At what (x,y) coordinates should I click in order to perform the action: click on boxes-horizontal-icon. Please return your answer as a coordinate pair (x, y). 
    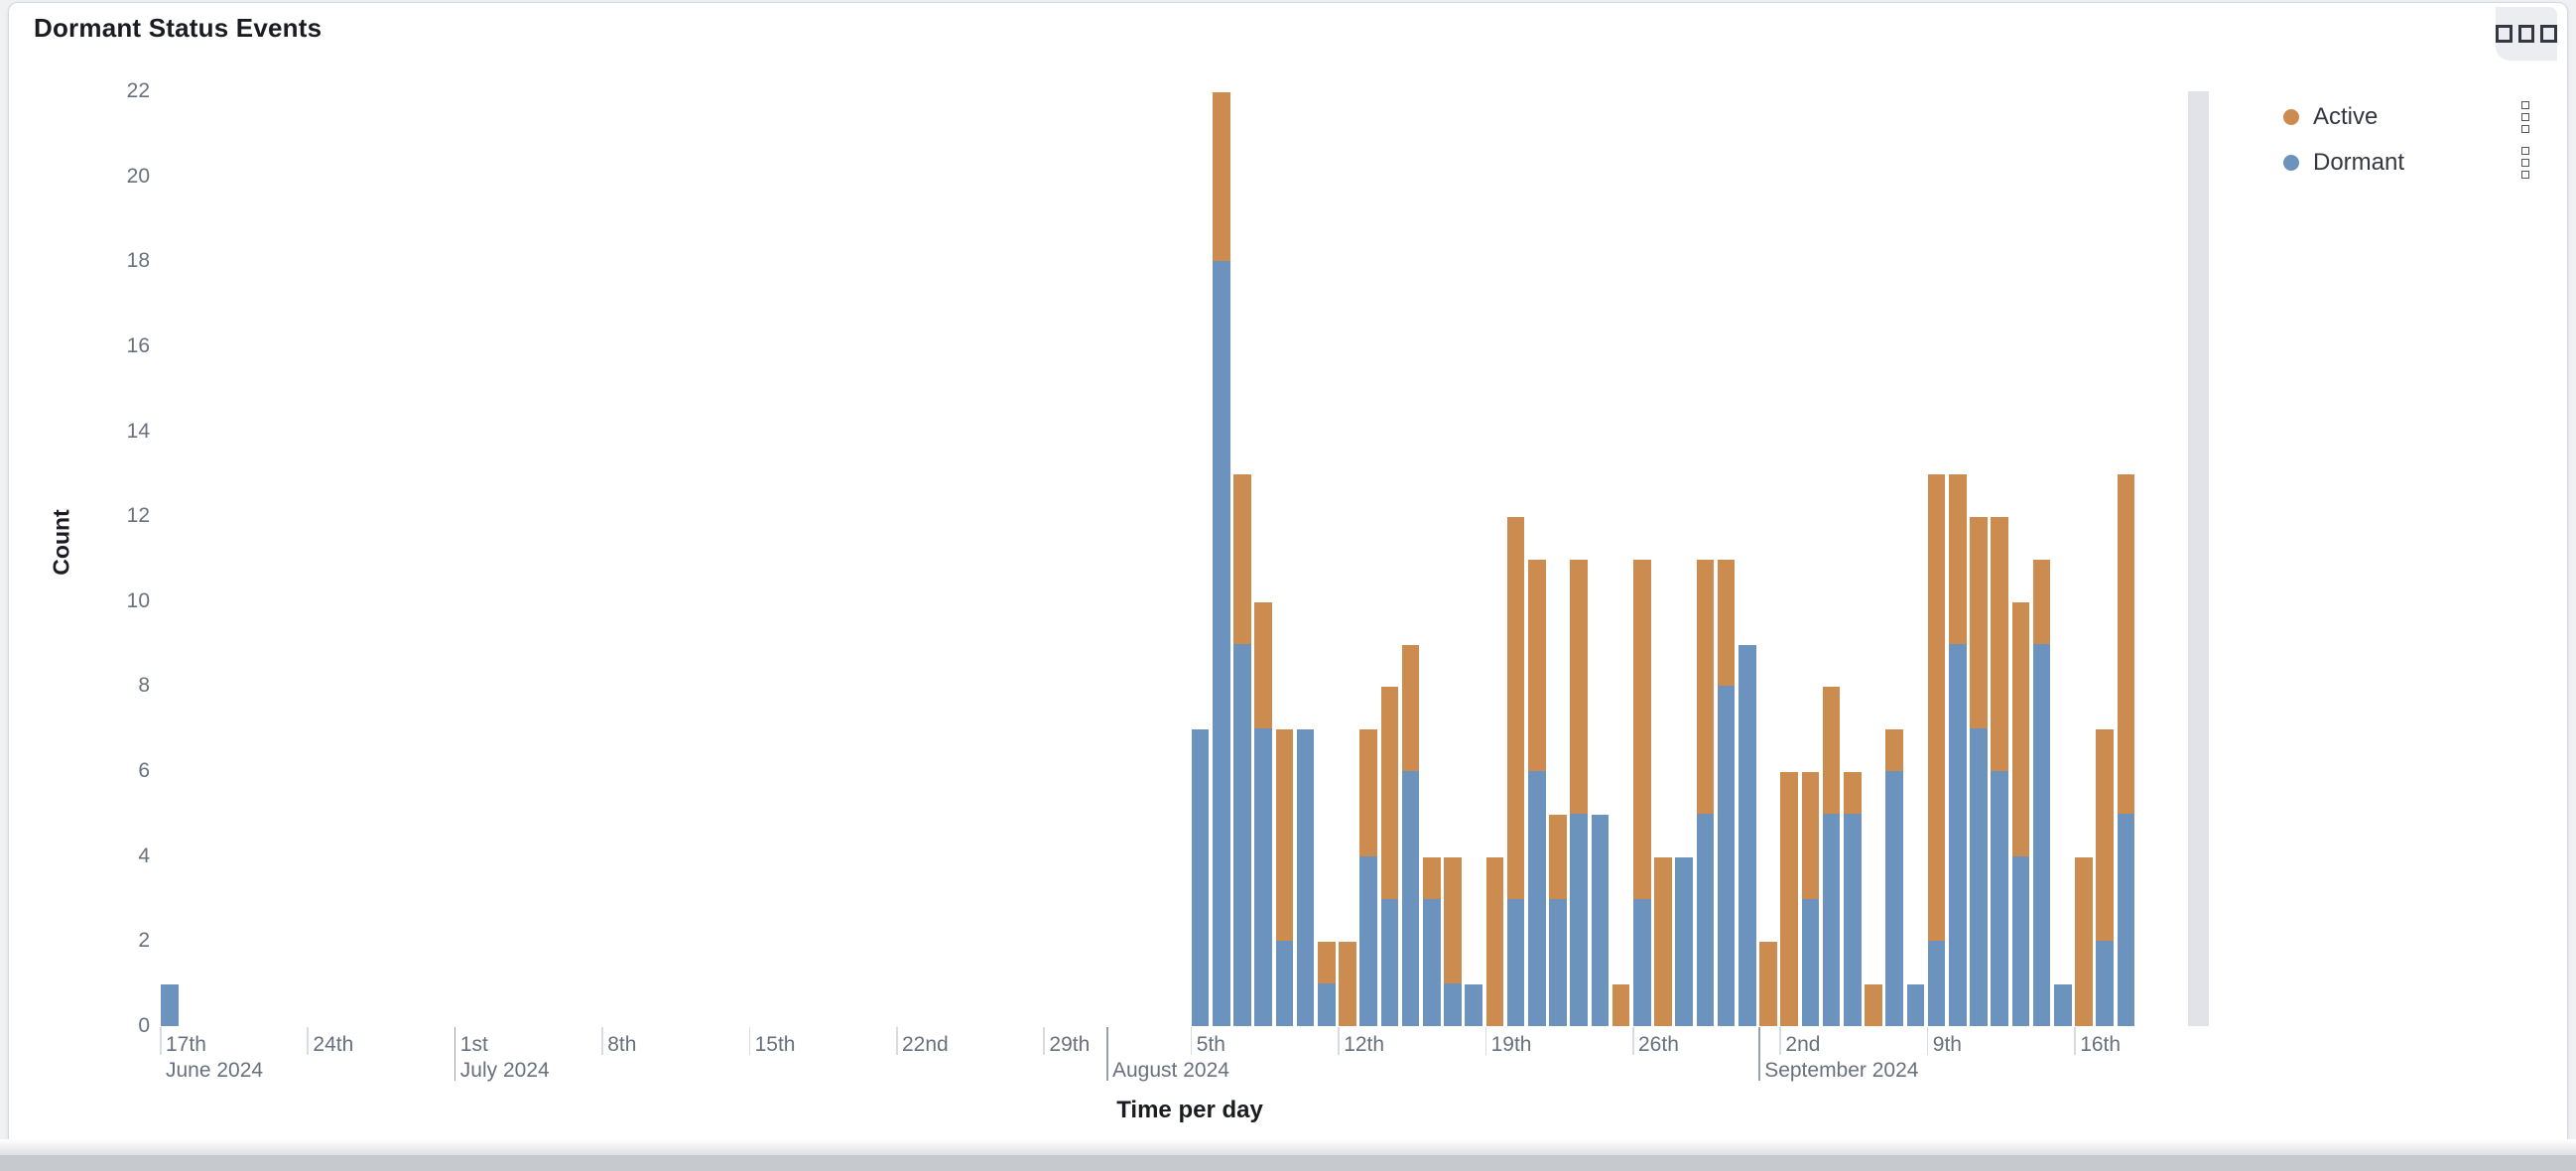
    Looking at the image, I should click on (2504, 34).